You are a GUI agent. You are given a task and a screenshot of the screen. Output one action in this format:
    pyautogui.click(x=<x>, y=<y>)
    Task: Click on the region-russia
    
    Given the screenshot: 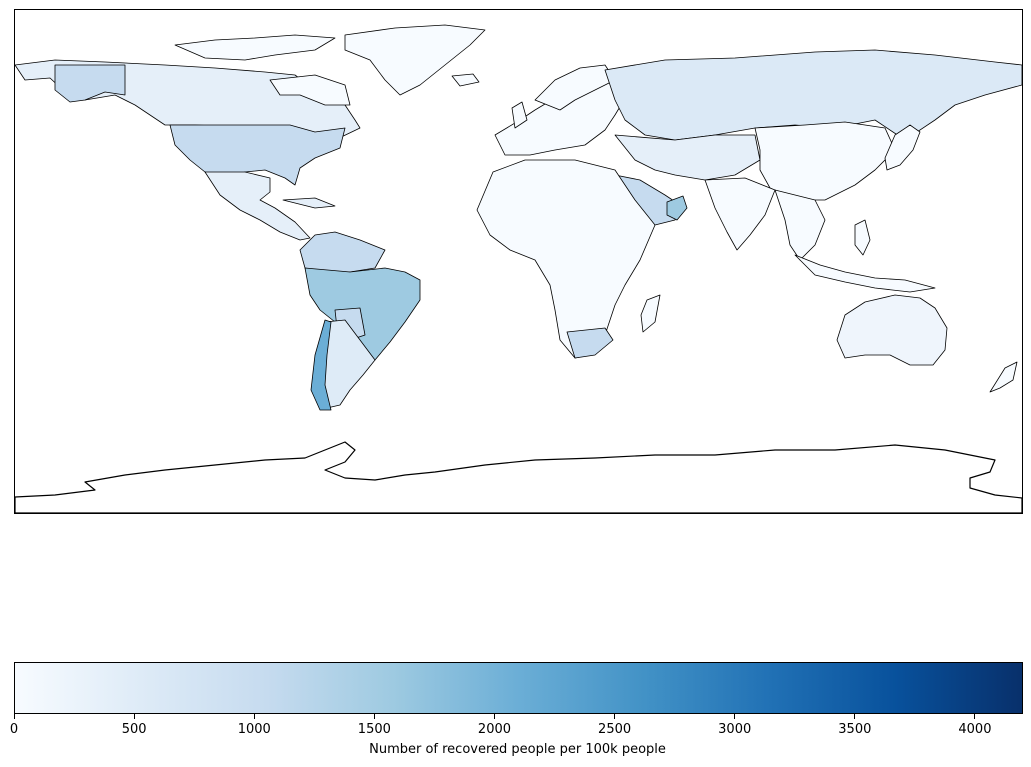 What is the action you would take?
    pyautogui.click(x=813, y=95)
    